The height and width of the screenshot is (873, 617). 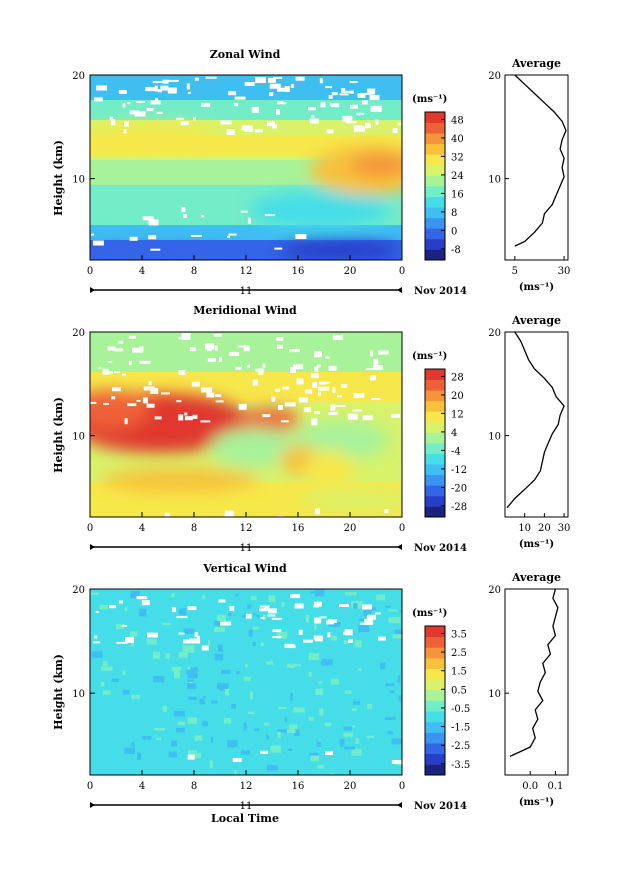 What do you see at coordinates (457, 120) in the screenshot?
I see `colorbar-tick-label: 48` at bounding box center [457, 120].